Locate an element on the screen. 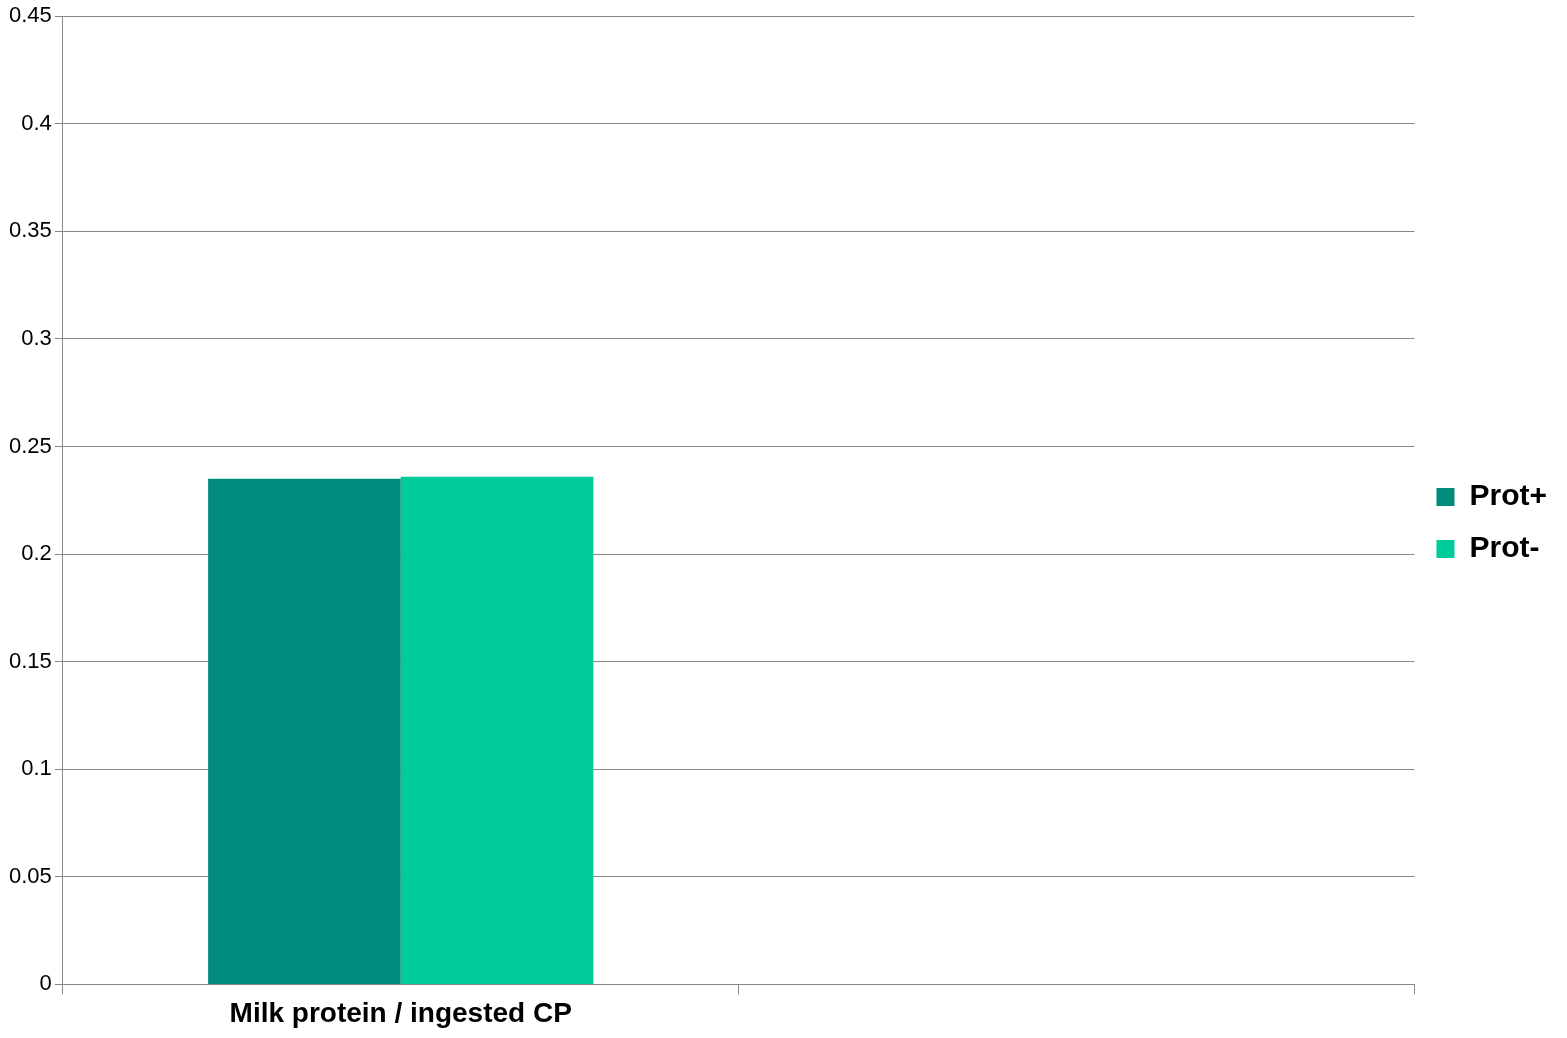 This screenshot has width=1567, height=1038. y-tick-label: 0.25 is located at coordinates (30, 445).